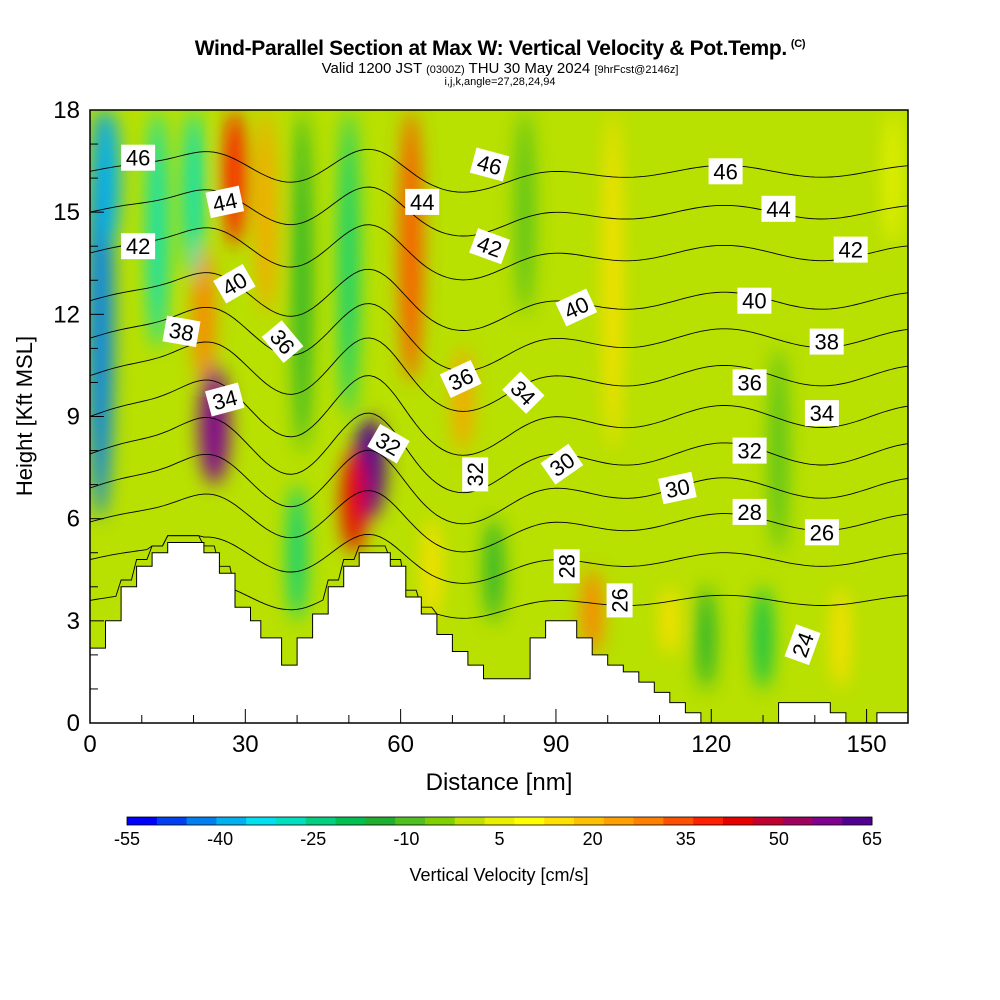  Describe the element at coordinates (593, 839) in the screenshot. I see `colorbar-tick-label: 20` at that location.